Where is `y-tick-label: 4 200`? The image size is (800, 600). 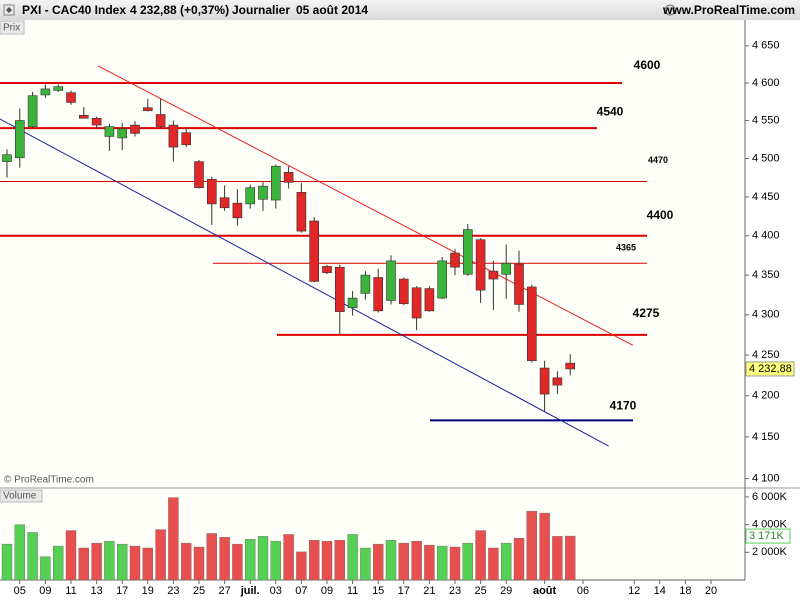 y-tick-label: 4 200 is located at coordinates (766, 396).